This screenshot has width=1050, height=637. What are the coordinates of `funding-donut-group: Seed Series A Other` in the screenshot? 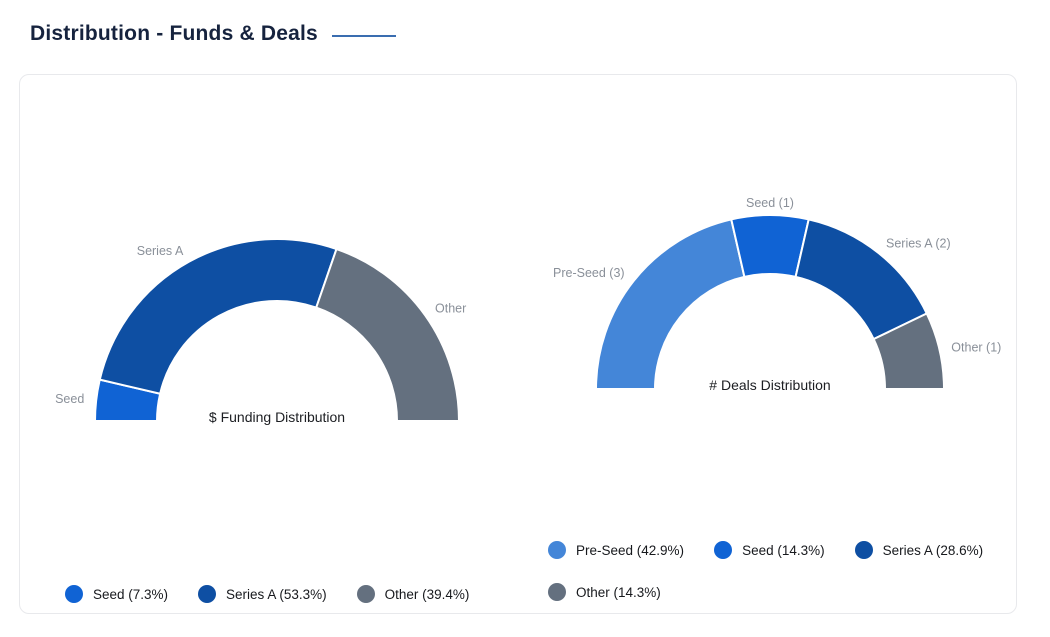 It's located at (260, 330).